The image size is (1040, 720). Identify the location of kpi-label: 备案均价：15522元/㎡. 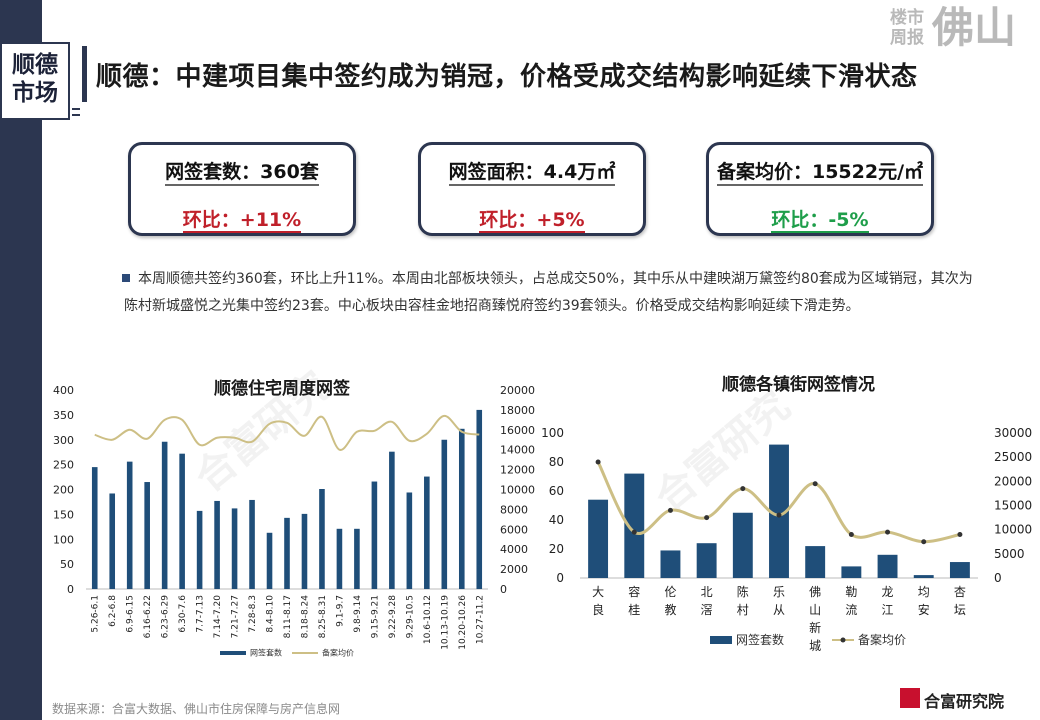
(820, 173).